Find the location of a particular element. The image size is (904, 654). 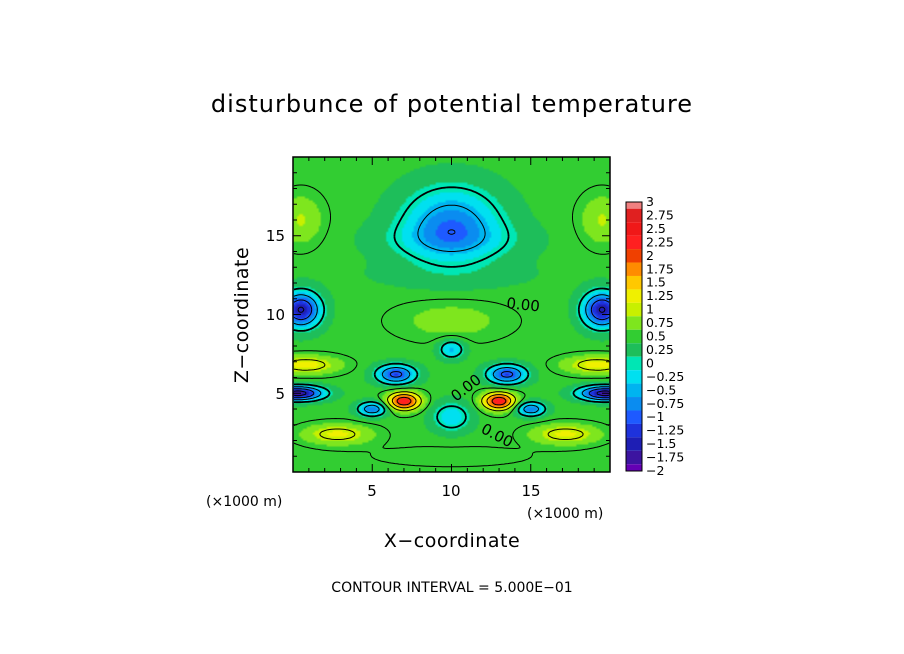

colorbar-label: −1 is located at coordinates (655, 416).